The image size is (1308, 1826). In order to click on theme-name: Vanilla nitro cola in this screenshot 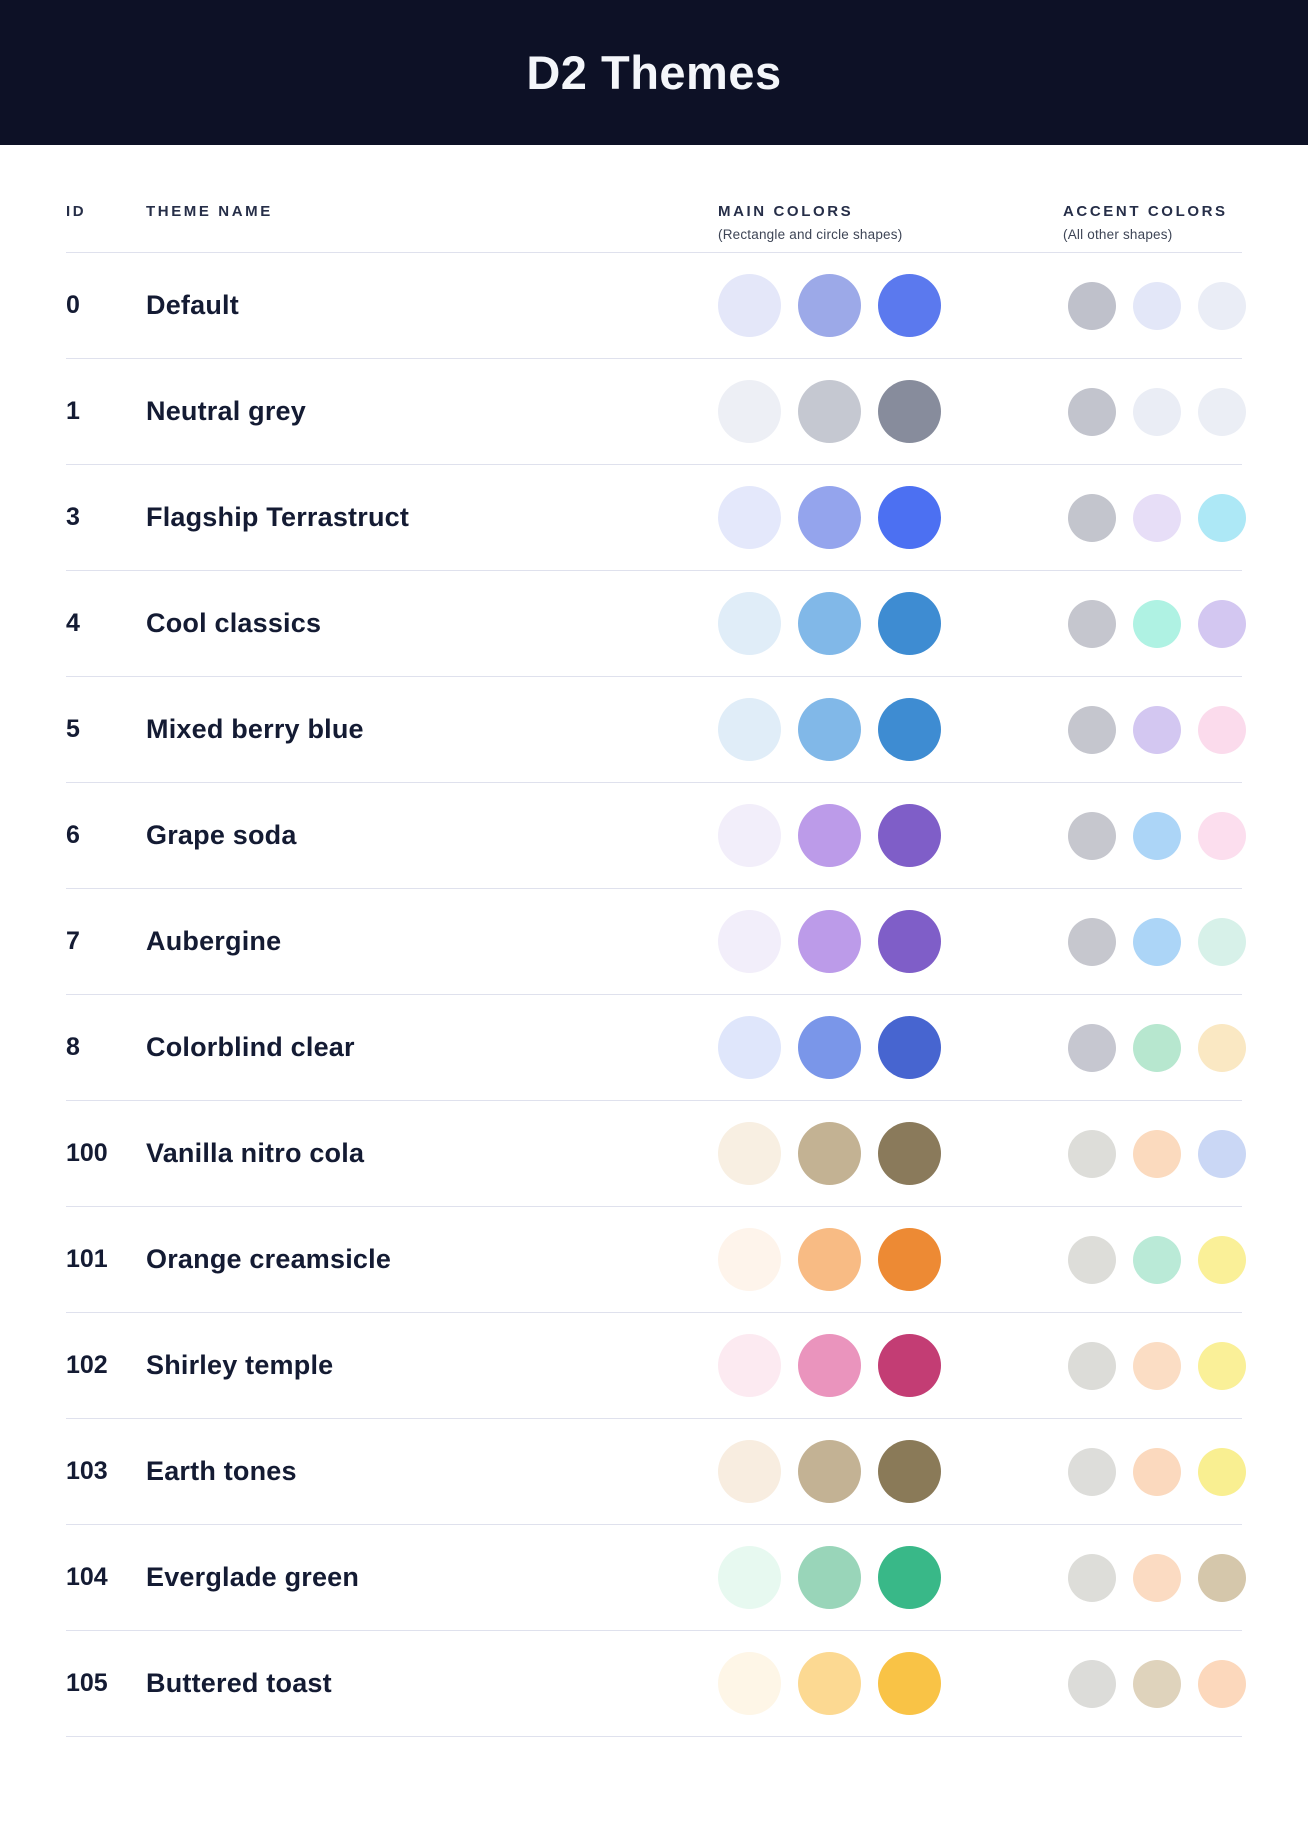, I will do `click(255, 1153)`.